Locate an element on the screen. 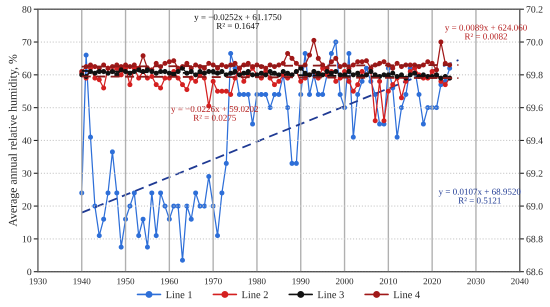 This screenshot has width=550, height=307. y2-tick-label: 68.8 is located at coordinates (534, 239).